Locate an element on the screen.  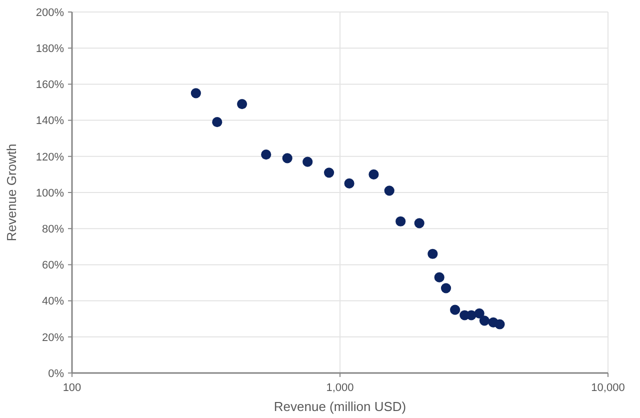
y-tick-label: 160% is located at coordinates (50, 85).